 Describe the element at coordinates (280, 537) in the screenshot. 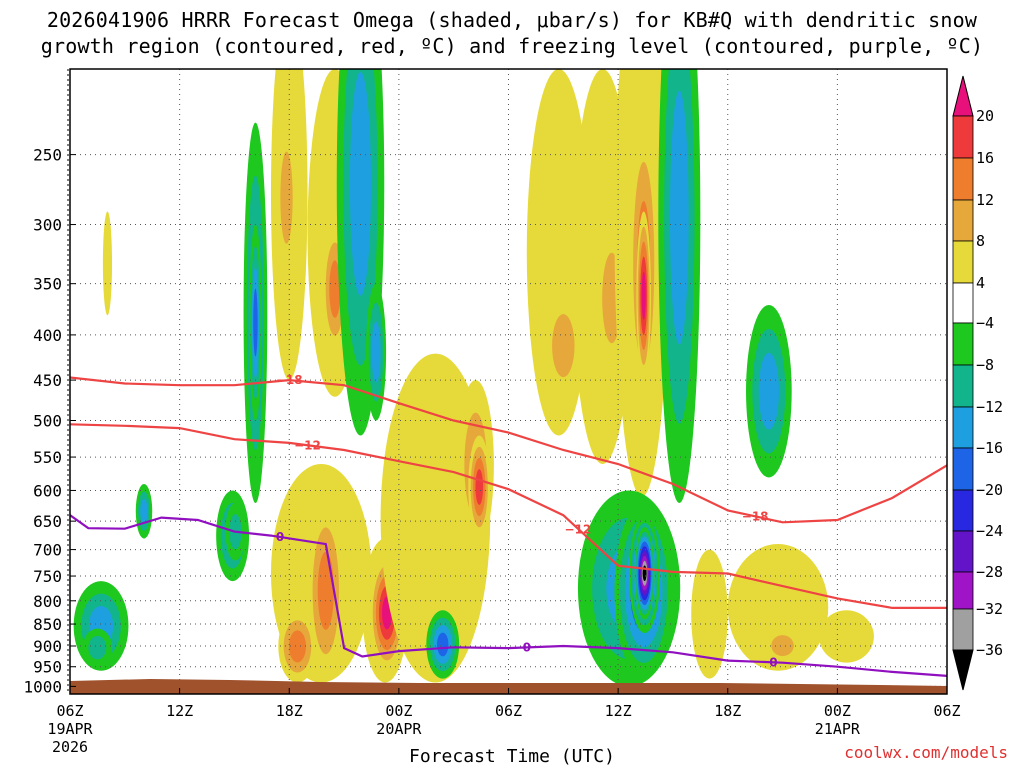

I see `contour-label-4: 0` at that location.